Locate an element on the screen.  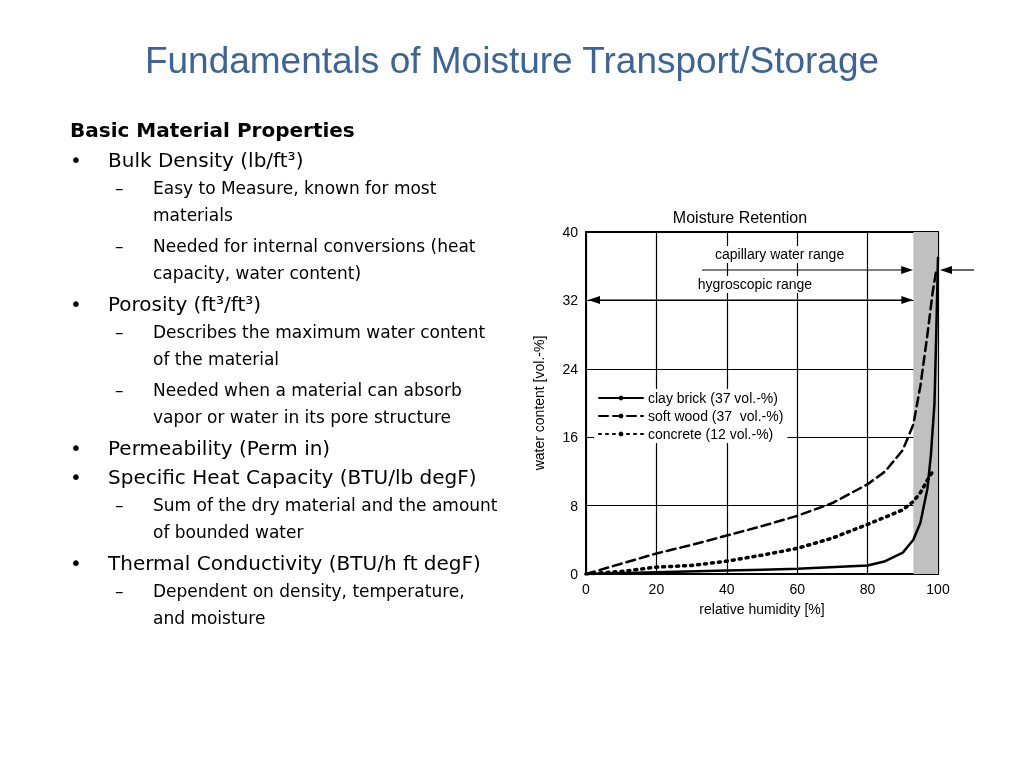
text: • Permeability (Perm in) is located at coordinates (200, 448).